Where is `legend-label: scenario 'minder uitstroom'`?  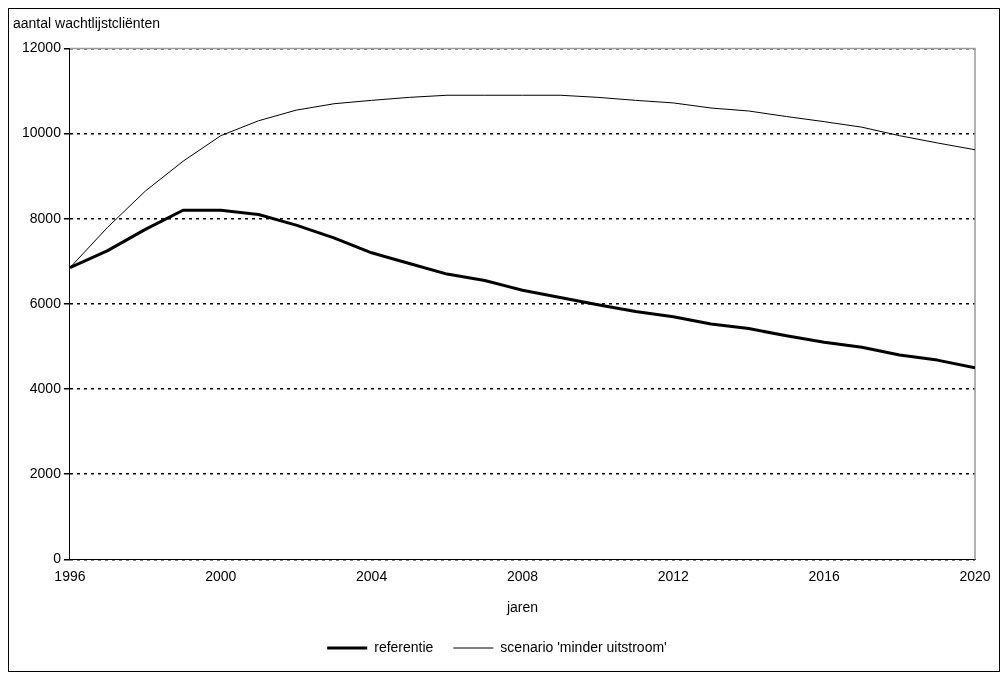
legend-label: scenario 'minder uitstroom' is located at coordinates (583, 646).